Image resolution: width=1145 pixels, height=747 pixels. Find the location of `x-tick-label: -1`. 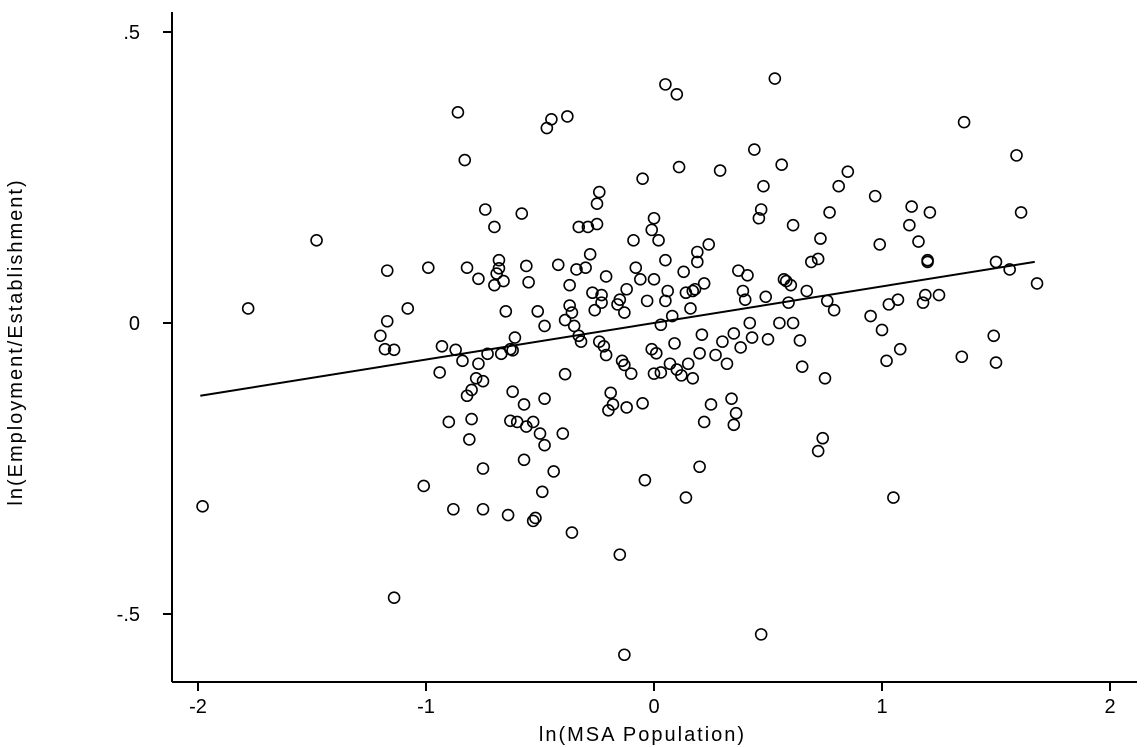

x-tick-label: -1 is located at coordinates (426, 707).